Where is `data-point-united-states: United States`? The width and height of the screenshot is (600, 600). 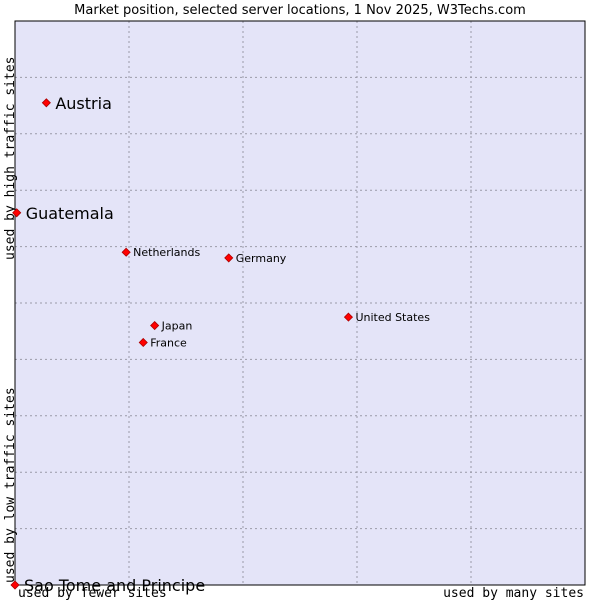 data-point-united-states: United States is located at coordinates (386, 317).